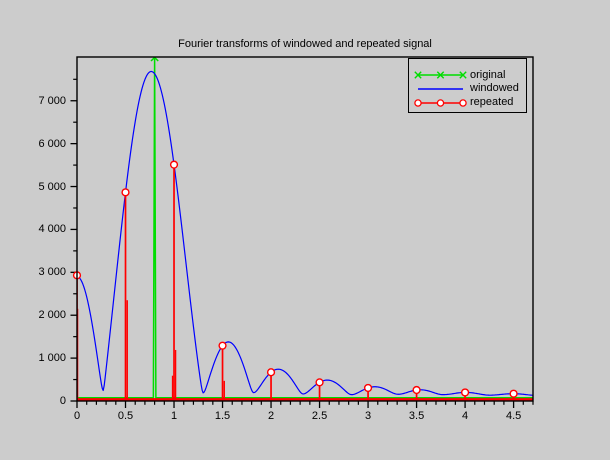  I want to click on y-tick-label: 1 000, so click(52, 358).